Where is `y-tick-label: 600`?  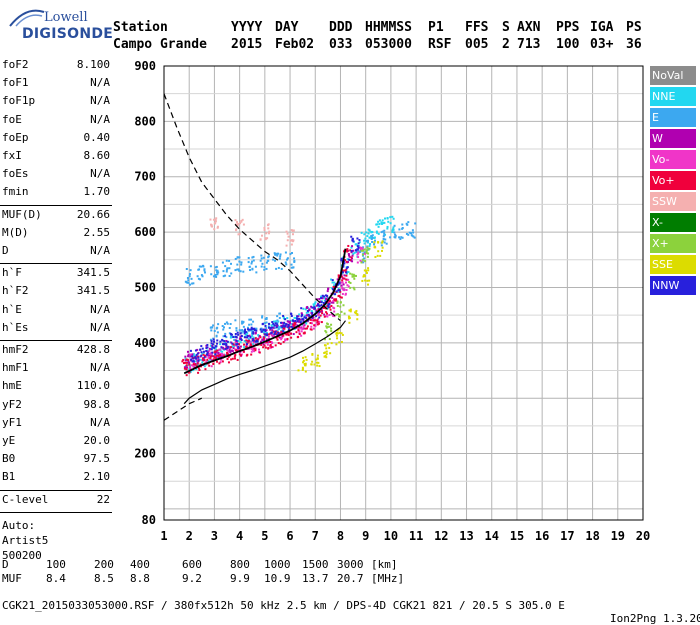 y-tick-label: 600 is located at coordinates (145, 232).